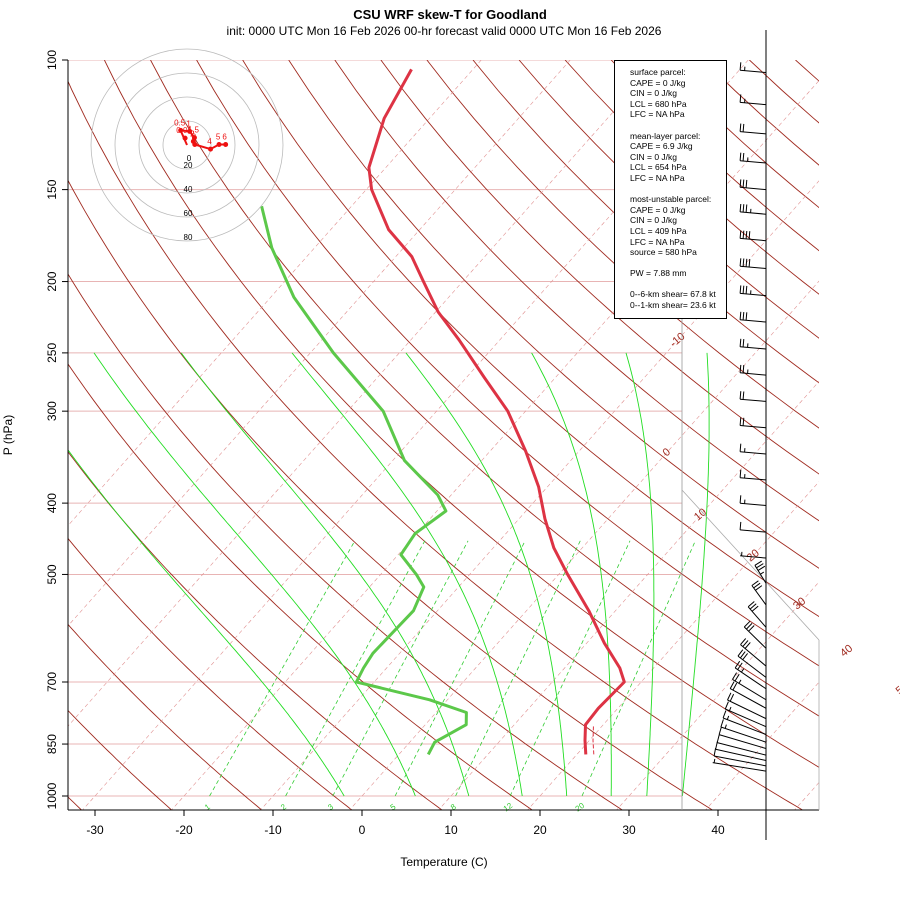 The width and height of the screenshot is (900, 900). What do you see at coordinates (188, 165) in the screenshot?
I see `hodograph-ring-label: 20` at bounding box center [188, 165].